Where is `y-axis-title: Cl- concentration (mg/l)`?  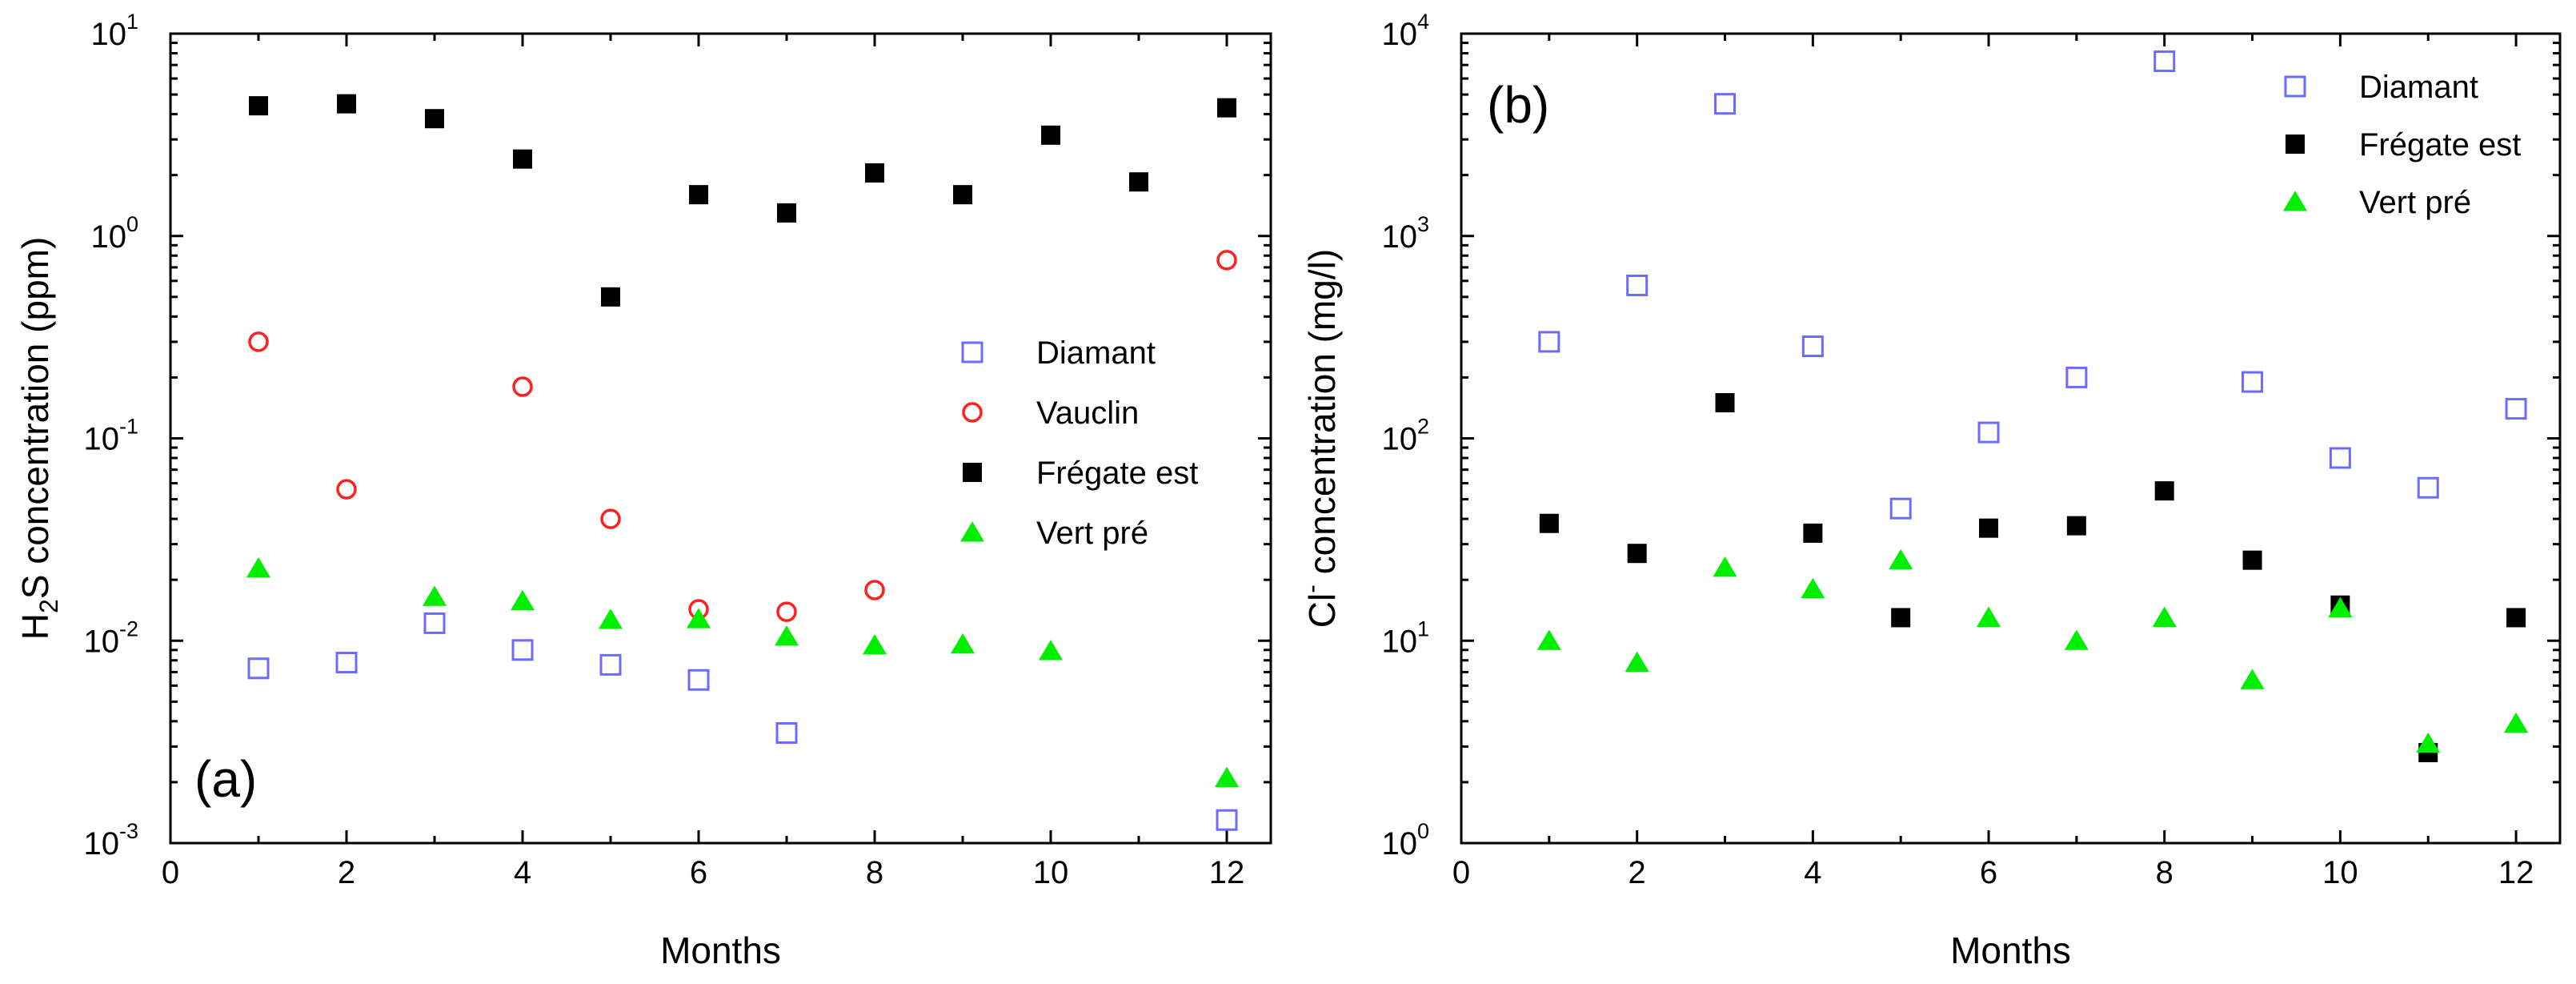
y-axis-title: Cl- concentration (mg/l) is located at coordinates (1320, 438).